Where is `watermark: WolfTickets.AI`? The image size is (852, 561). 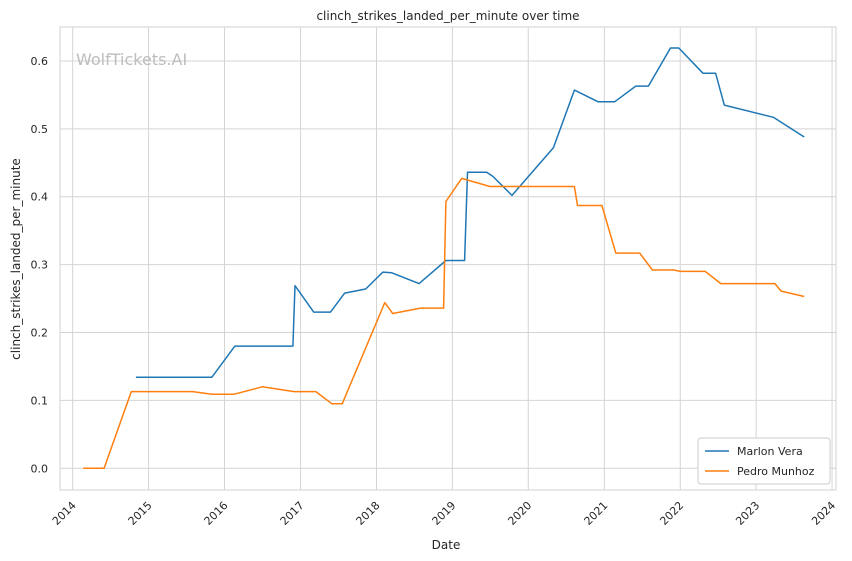
watermark: WolfTickets.AI is located at coordinates (131, 59).